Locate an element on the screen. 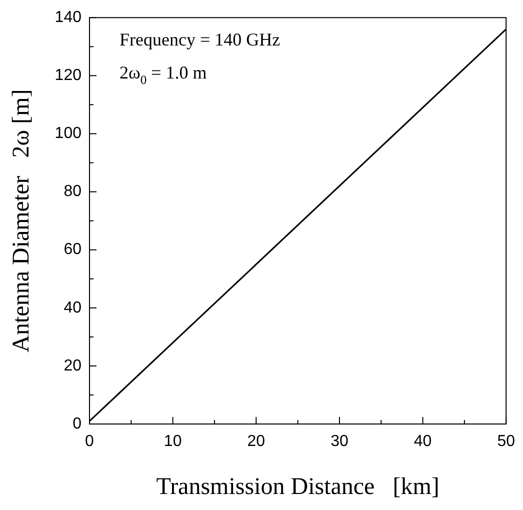 The image size is (523, 510). y-axis-title: Antenna Diameter 2ω [m] is located at coordinates (21, 220).